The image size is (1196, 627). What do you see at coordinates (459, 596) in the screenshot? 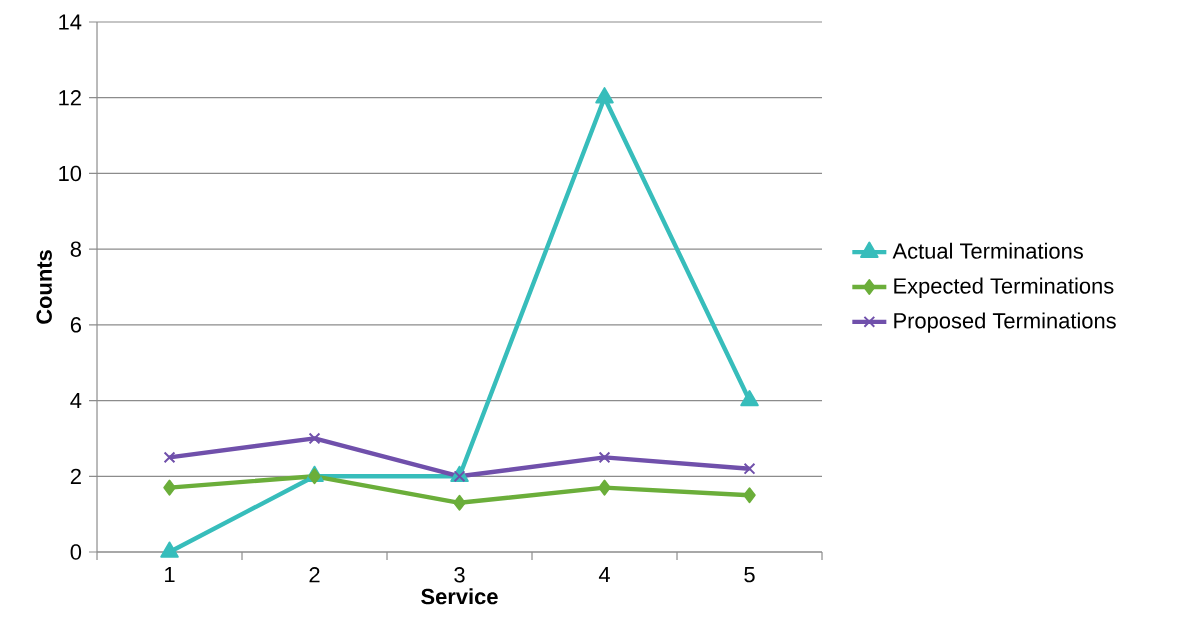
I see `x-axis-title: Service` at bounding box center [459, 596].